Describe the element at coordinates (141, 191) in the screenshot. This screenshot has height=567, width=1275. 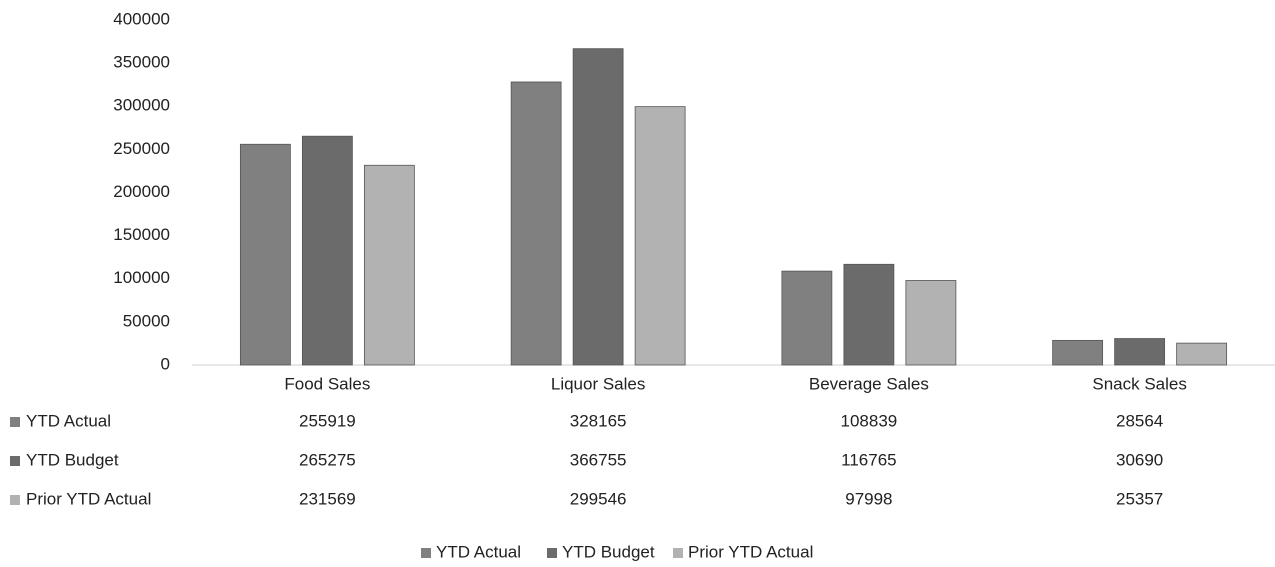
I see `y-tick-label: 200000` at that location.